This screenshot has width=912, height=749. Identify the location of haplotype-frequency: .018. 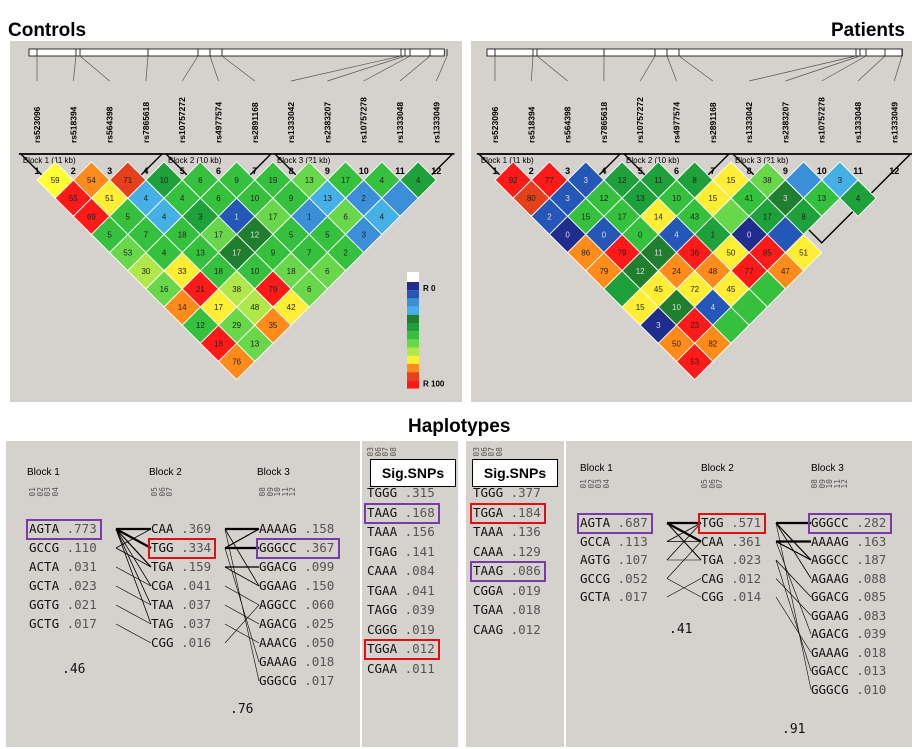
(867, 652).